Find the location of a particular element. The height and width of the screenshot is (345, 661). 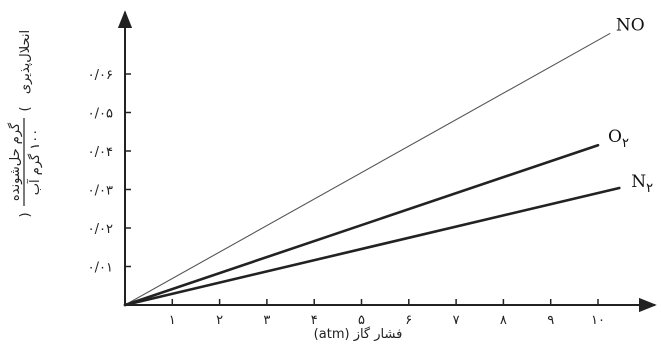

y-tick-label: ۰/۰۶ is located at coordinates (100, 75).